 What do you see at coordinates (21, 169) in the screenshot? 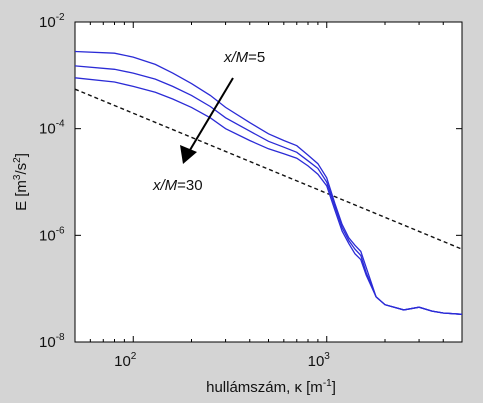
I see `y-axis-label-b: /s` at bounding box center [21, 169].